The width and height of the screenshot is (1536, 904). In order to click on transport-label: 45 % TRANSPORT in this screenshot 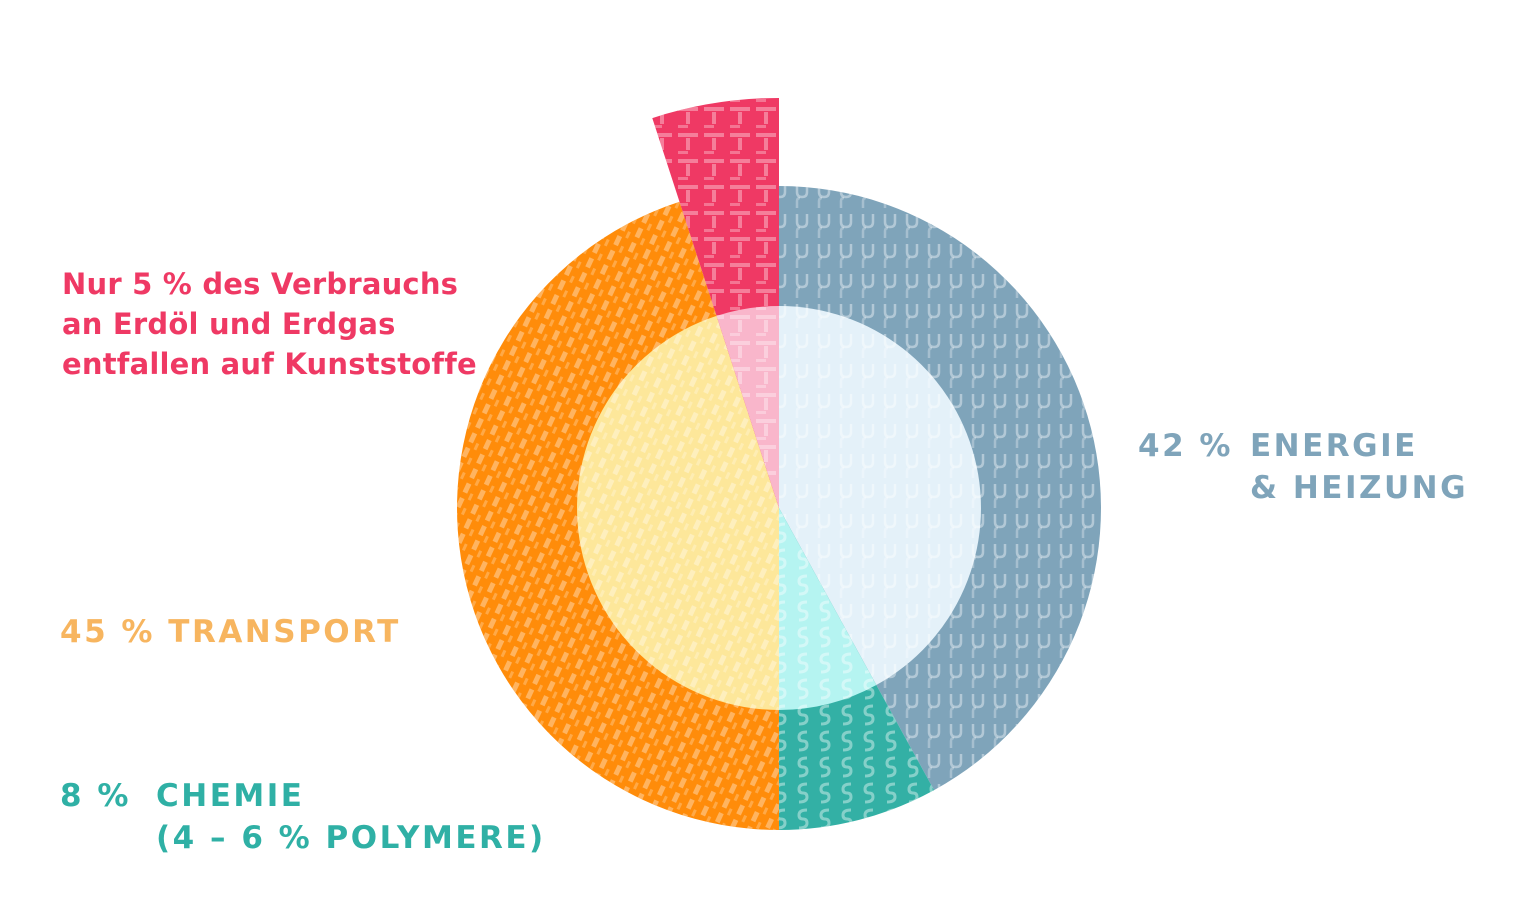, I will do `click(230, 632)`.